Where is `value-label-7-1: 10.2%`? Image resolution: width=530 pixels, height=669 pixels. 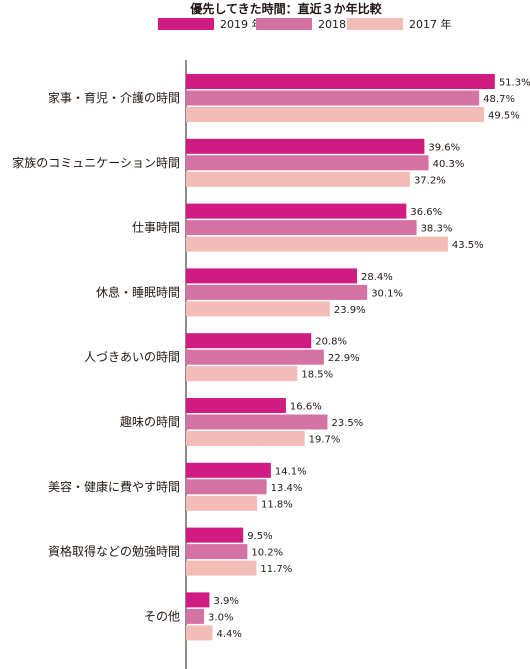 value-label-7-1: 10.2% is located at coordinates (267, 553).